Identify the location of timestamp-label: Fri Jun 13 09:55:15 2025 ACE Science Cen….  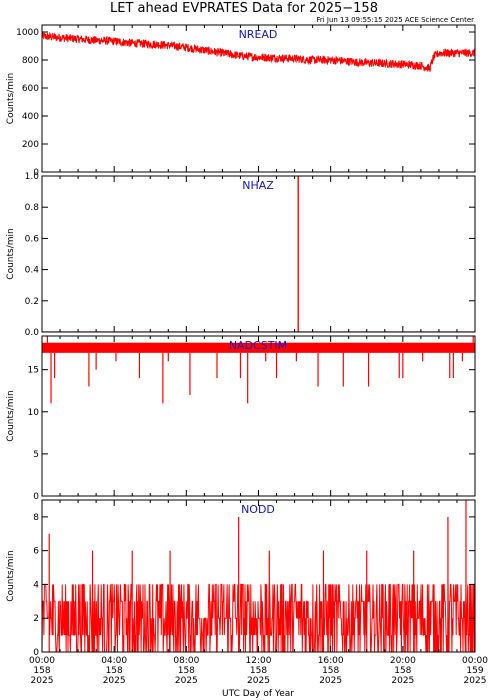
(395, 20).